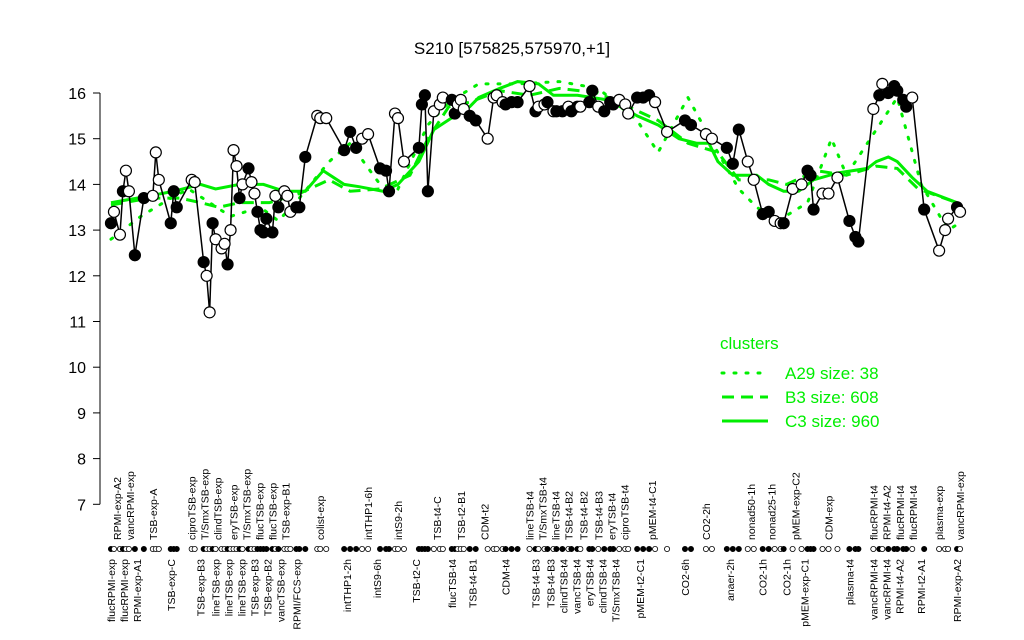  I want to click on sample-label-top: CO2-2h, so click(707, 521).